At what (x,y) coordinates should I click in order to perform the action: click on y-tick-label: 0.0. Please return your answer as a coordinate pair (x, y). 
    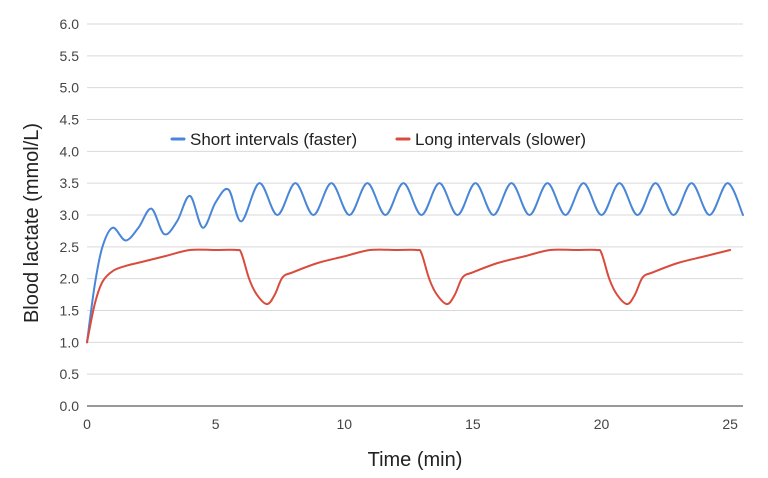
    Looking at the image, I should click on (70, 406).